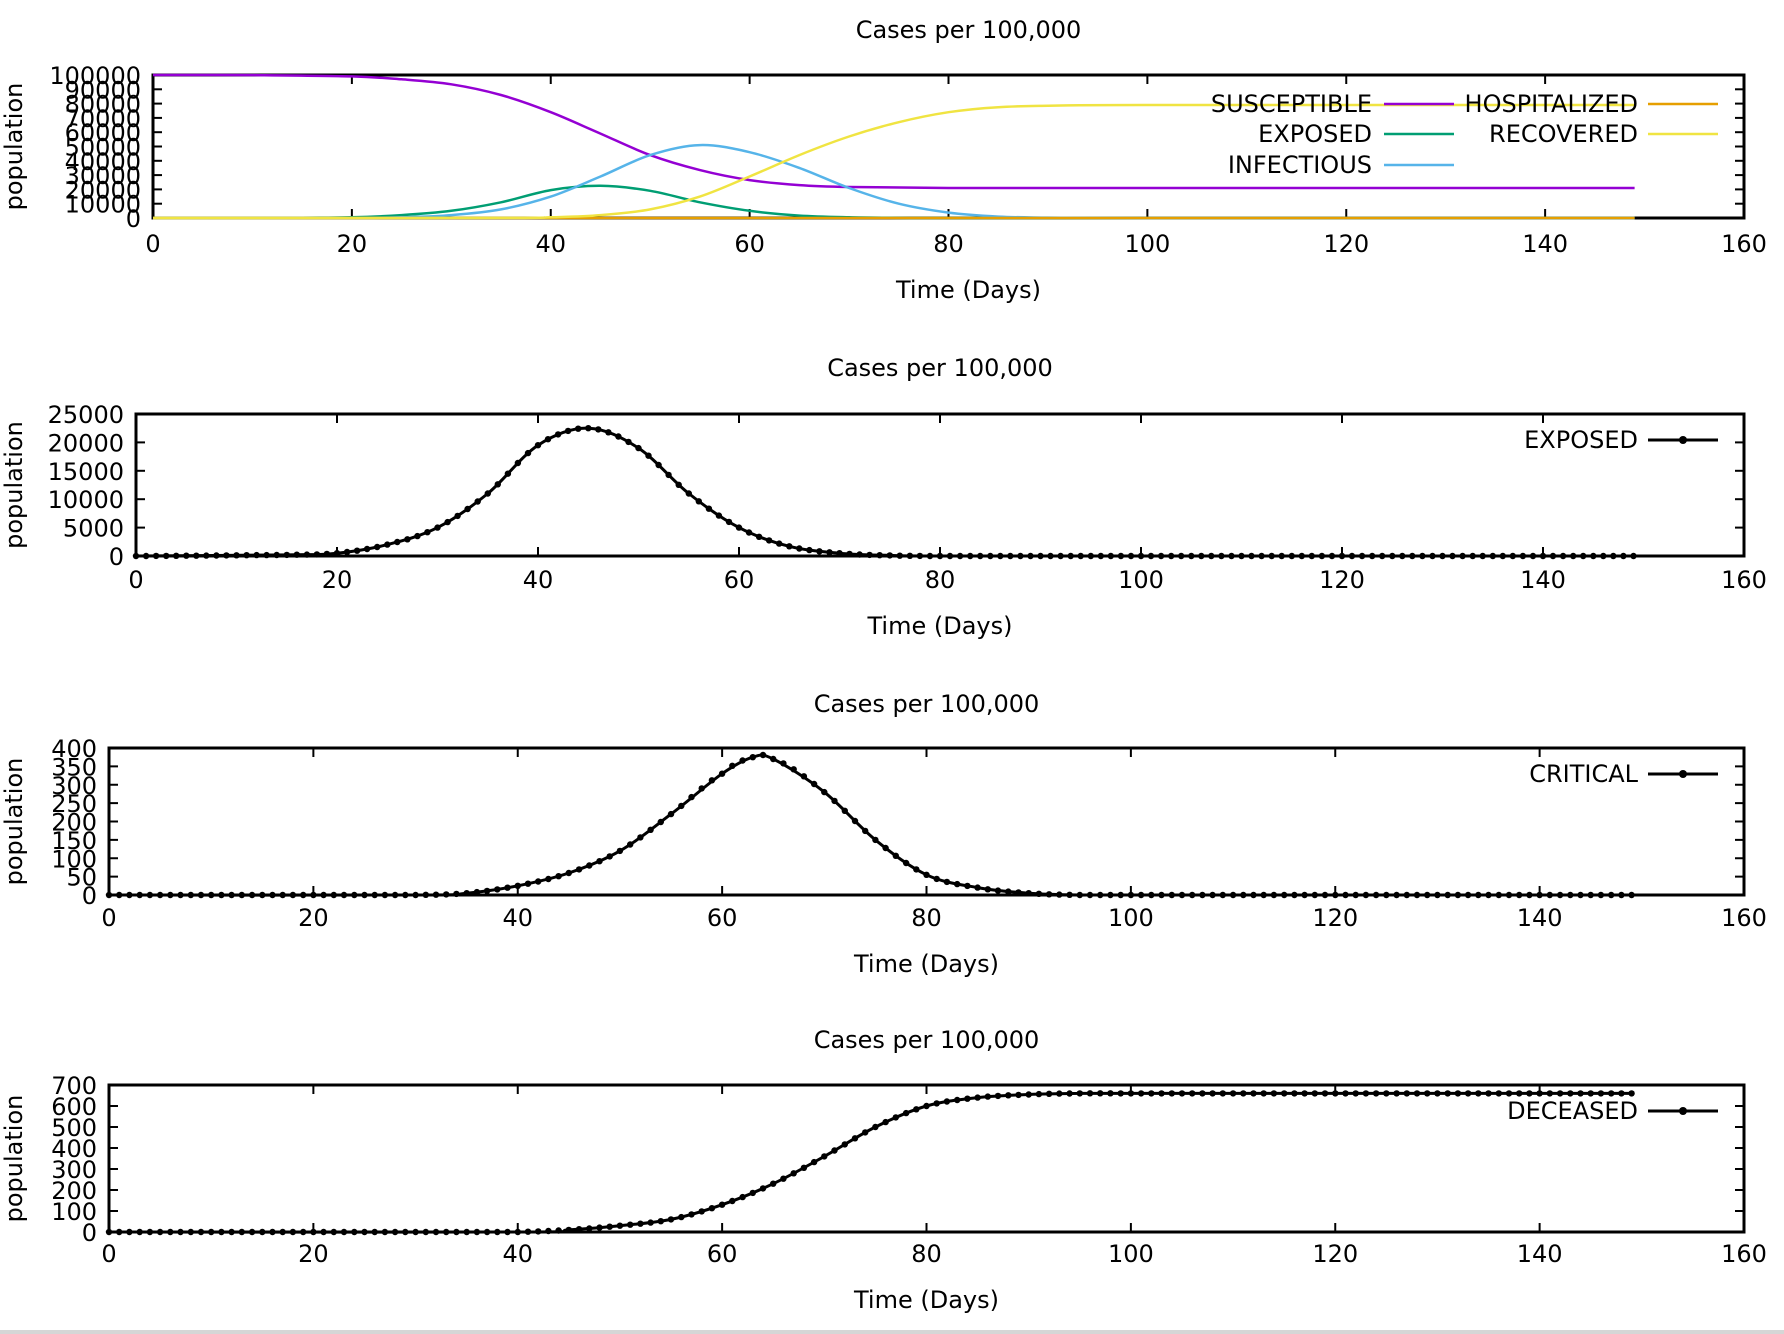 The height and width of the screenshot is (1334, 1784). I want to click on series-line-infectious, so click(893, 181).